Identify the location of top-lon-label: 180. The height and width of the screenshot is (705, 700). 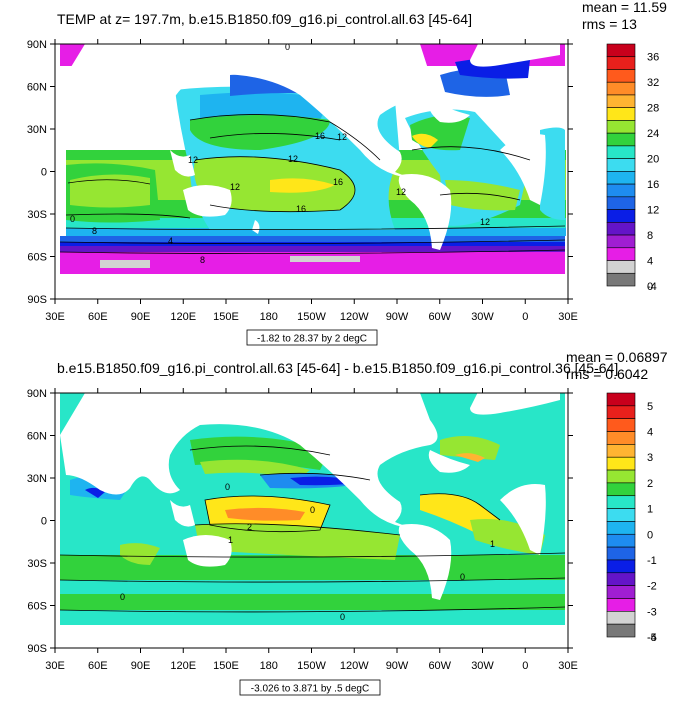
(269, 317).